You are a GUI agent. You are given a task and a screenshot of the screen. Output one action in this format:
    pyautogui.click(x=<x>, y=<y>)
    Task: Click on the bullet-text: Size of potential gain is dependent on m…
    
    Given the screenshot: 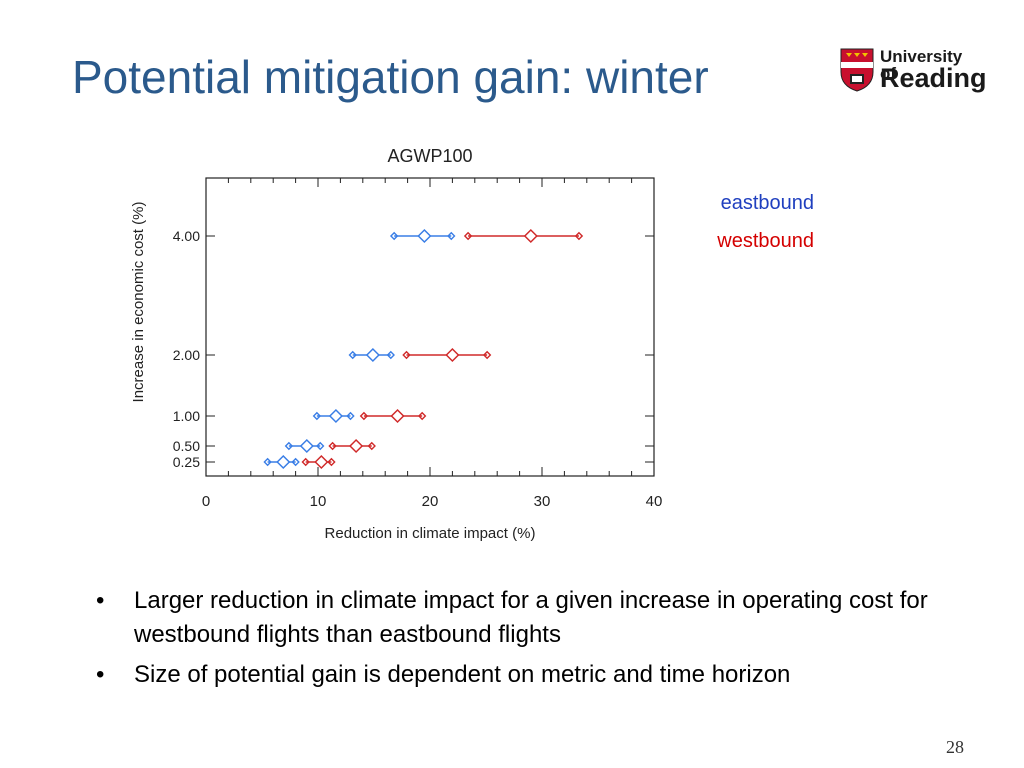 What is the action you would take?
    pyautogui.click(x=462, y=674)
    